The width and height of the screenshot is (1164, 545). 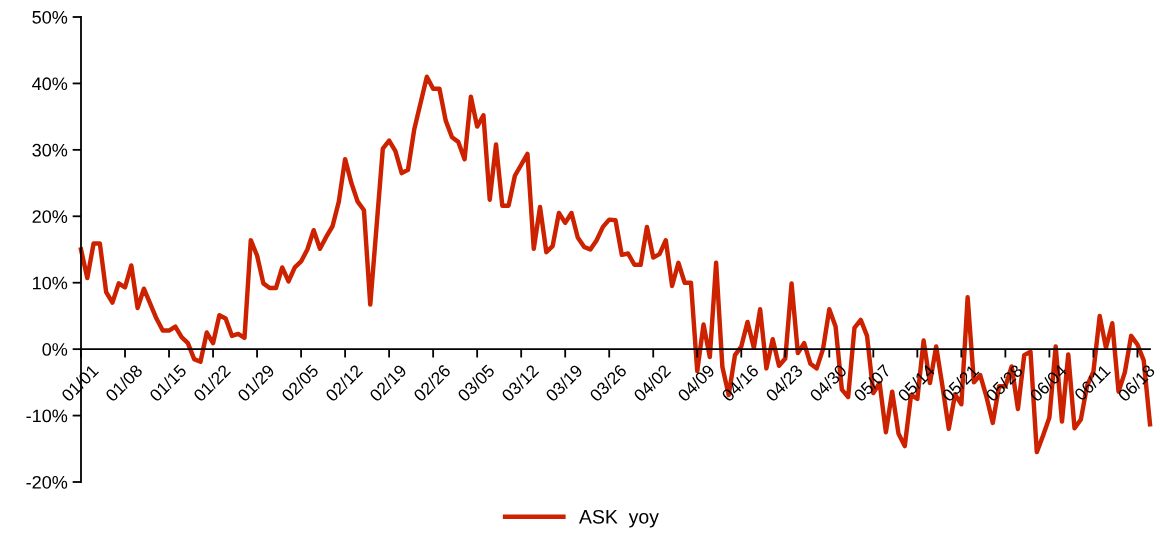 What do you see at coordinates (47, 416) in the screenshot?
I see `y-tick-label: -10%` at bounding box center [47, 416].